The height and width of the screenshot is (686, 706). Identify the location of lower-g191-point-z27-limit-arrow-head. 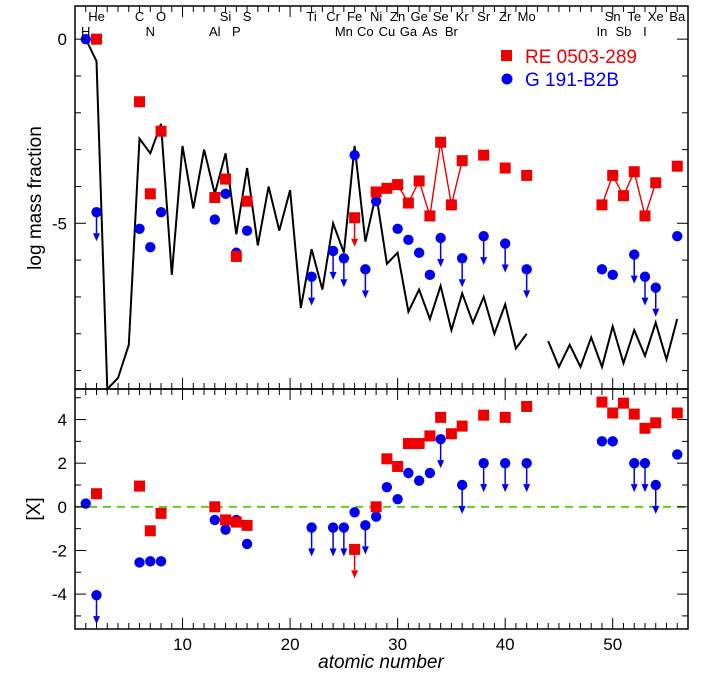
(365, 550).